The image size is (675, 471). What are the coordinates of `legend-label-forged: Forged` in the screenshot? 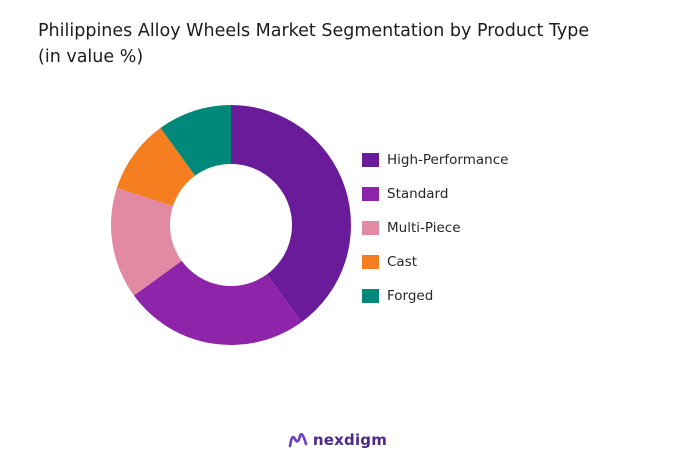 It's located at (410, 296).